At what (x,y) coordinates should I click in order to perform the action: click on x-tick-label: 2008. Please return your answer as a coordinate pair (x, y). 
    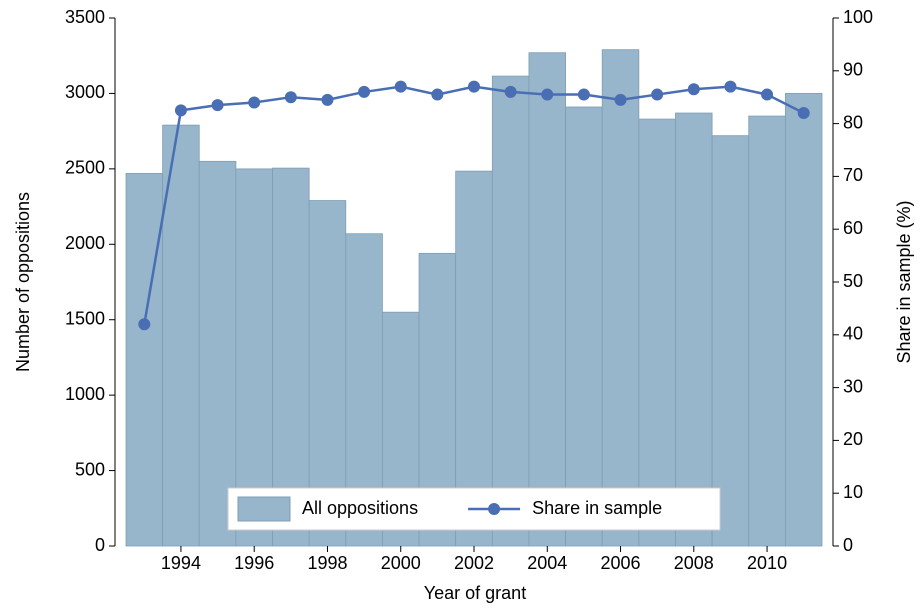
    Looking at the image, I should click on (694, 563).